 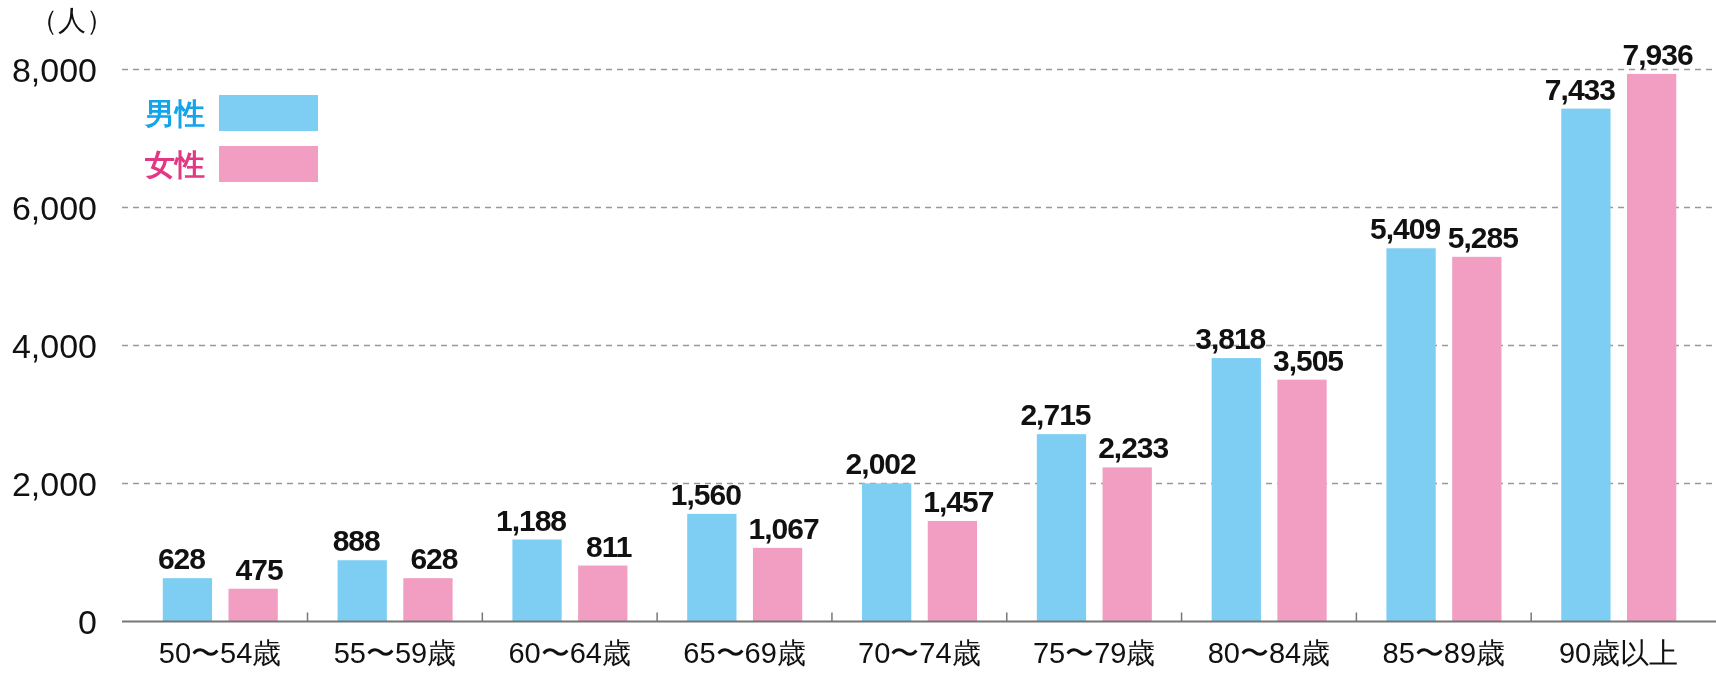 I want to click on data-label: 5,285, so click(x=1483, y=237).